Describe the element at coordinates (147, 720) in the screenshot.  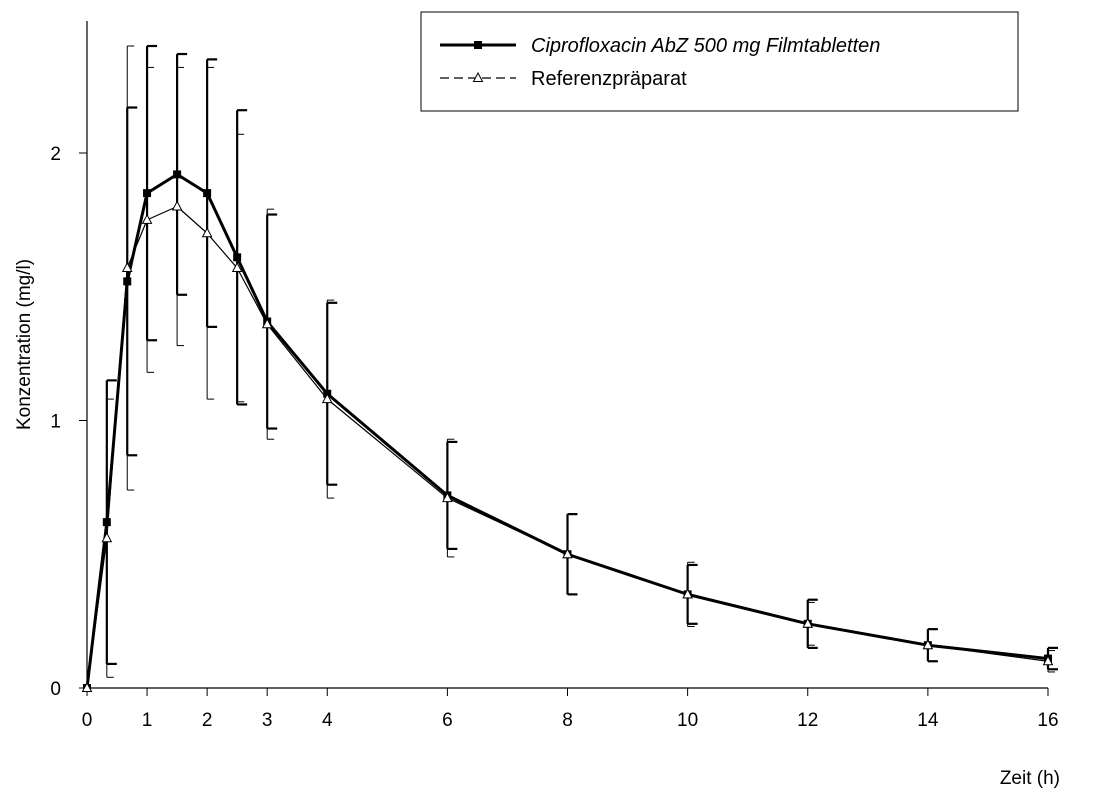
I see `x-tick-label-1: 1` at that location.